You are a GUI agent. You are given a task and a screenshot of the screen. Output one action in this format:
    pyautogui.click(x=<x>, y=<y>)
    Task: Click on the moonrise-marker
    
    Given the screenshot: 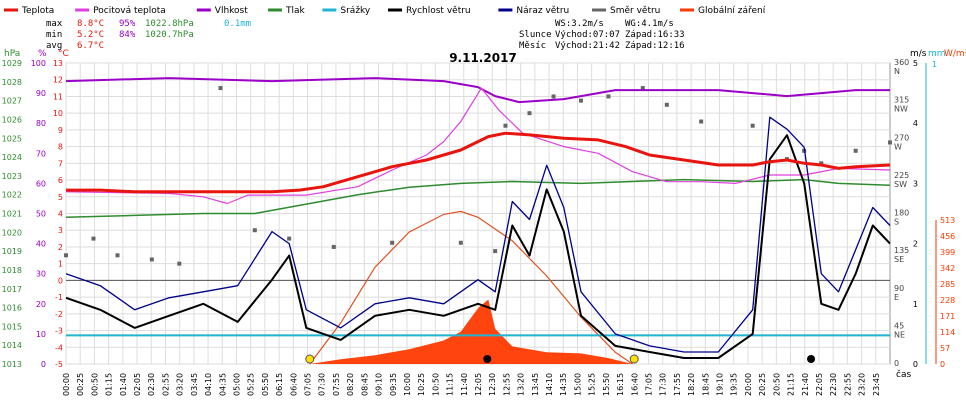 What is the action you would take?
    pyautogui.click(x=811, y=359)
    